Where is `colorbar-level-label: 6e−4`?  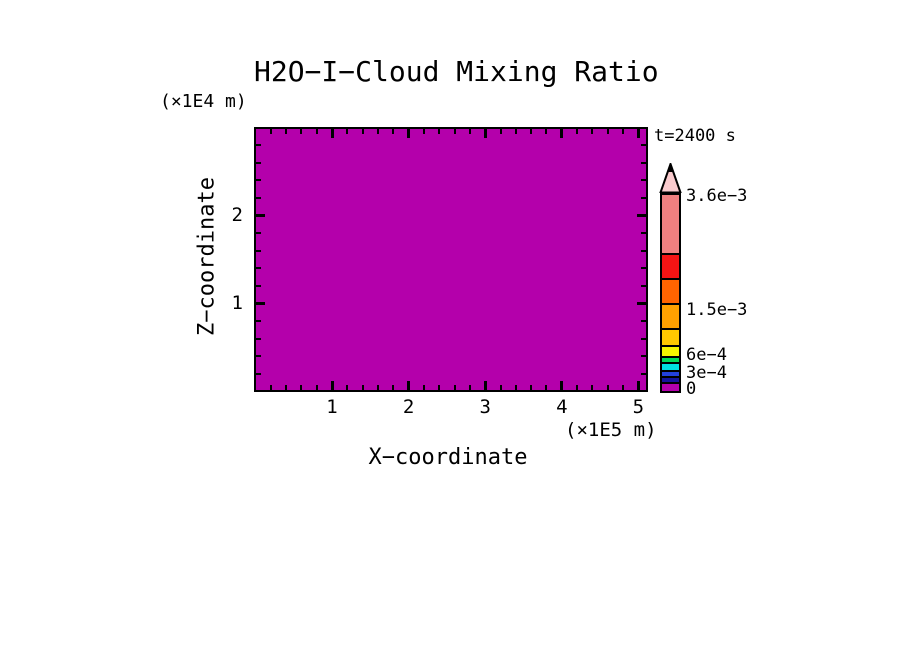
colorbar-level-label: 6e−4 is located at coordinates (706, 355).